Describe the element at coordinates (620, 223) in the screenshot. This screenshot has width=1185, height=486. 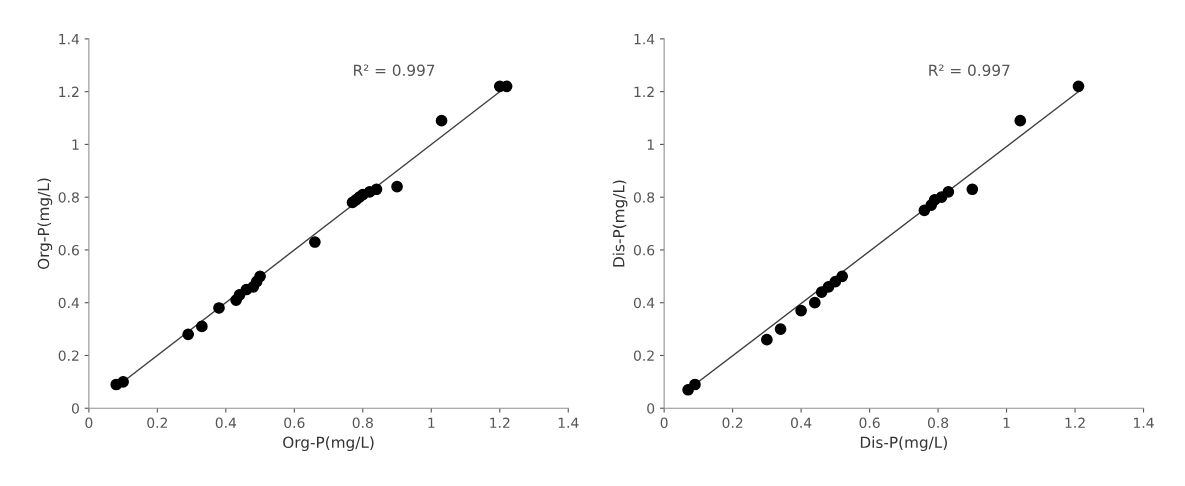
I see `y-axis-title: Dis-P(mg/L)` at that location.